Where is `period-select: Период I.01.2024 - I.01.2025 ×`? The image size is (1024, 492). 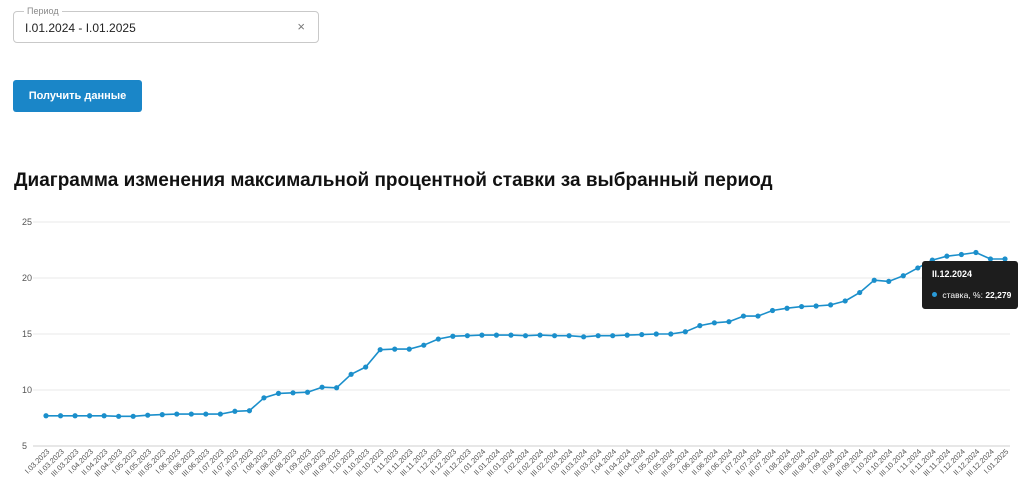
period-select: Период I.01.2024 - I.01.2025 × is located at coordinates (166, 24).